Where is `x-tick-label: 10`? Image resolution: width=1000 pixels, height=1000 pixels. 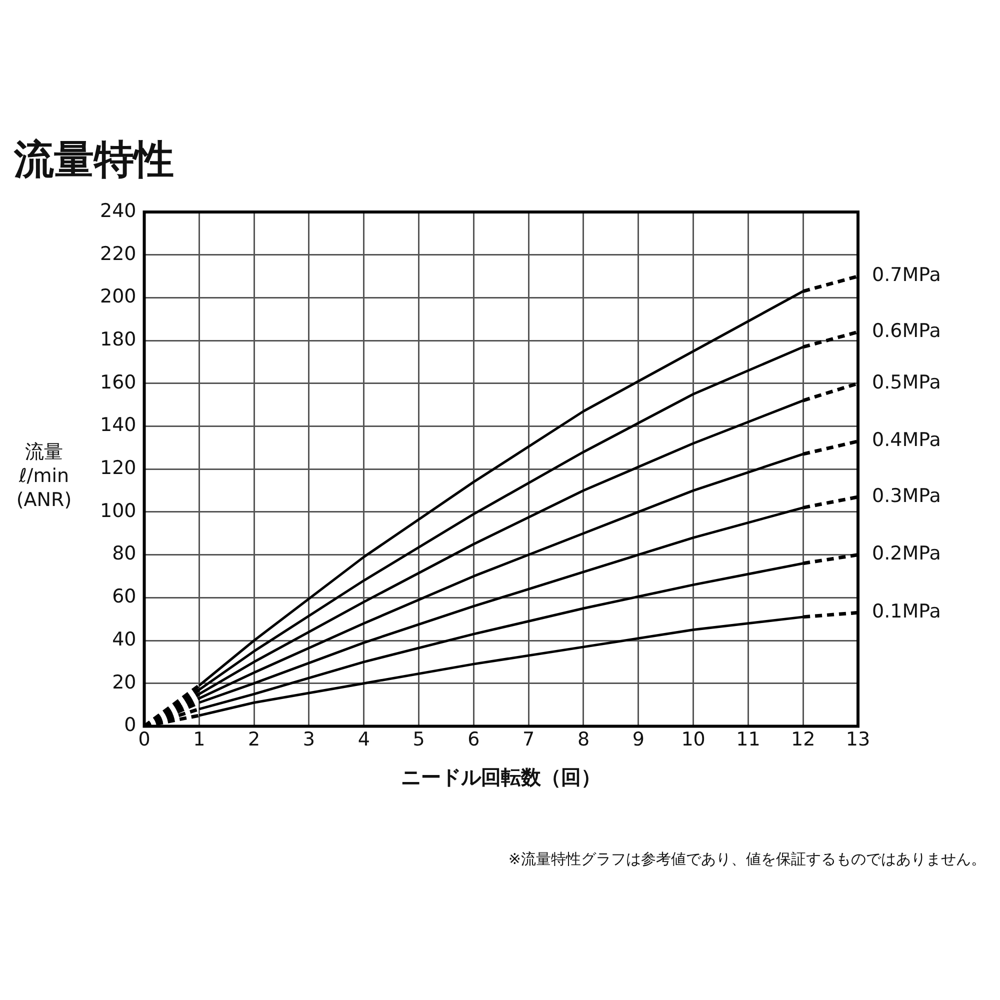
x-tick-label: 10 is located at coordinates (693, 739).